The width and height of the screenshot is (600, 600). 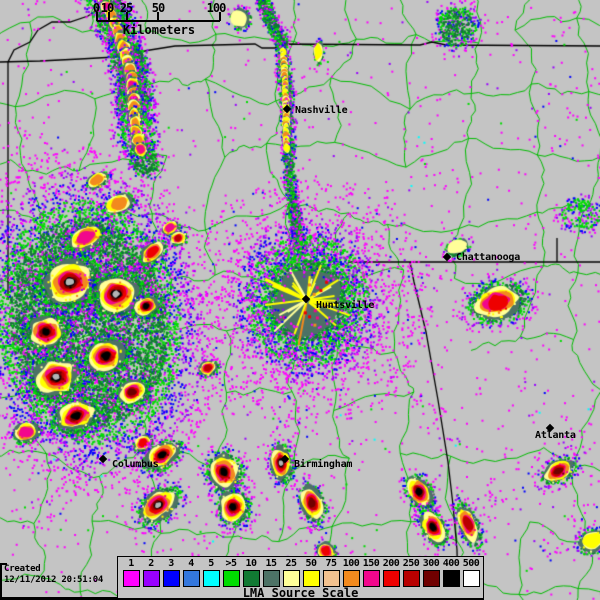 What do you see at coordinates (107, 8) in the screenshot?
I see `scale-tick-label-10: 10` at bounding box center [107, 8].